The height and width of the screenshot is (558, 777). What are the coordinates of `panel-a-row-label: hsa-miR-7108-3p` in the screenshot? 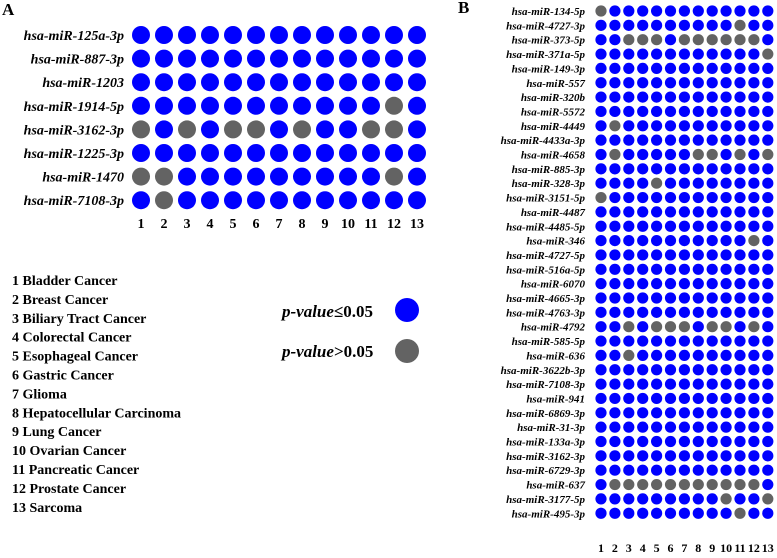 It's located at (74, 201).